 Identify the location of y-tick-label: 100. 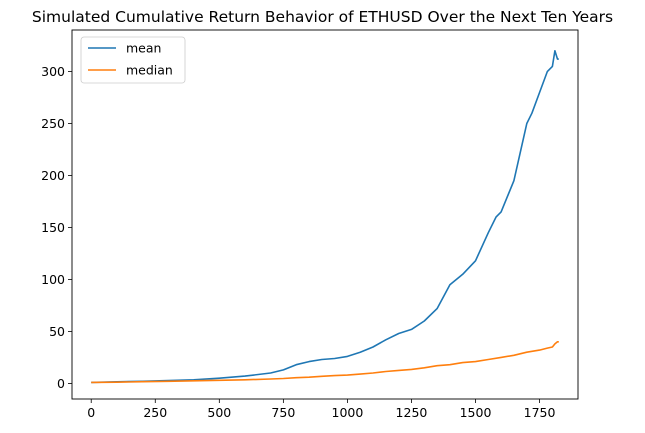
(53, 279).